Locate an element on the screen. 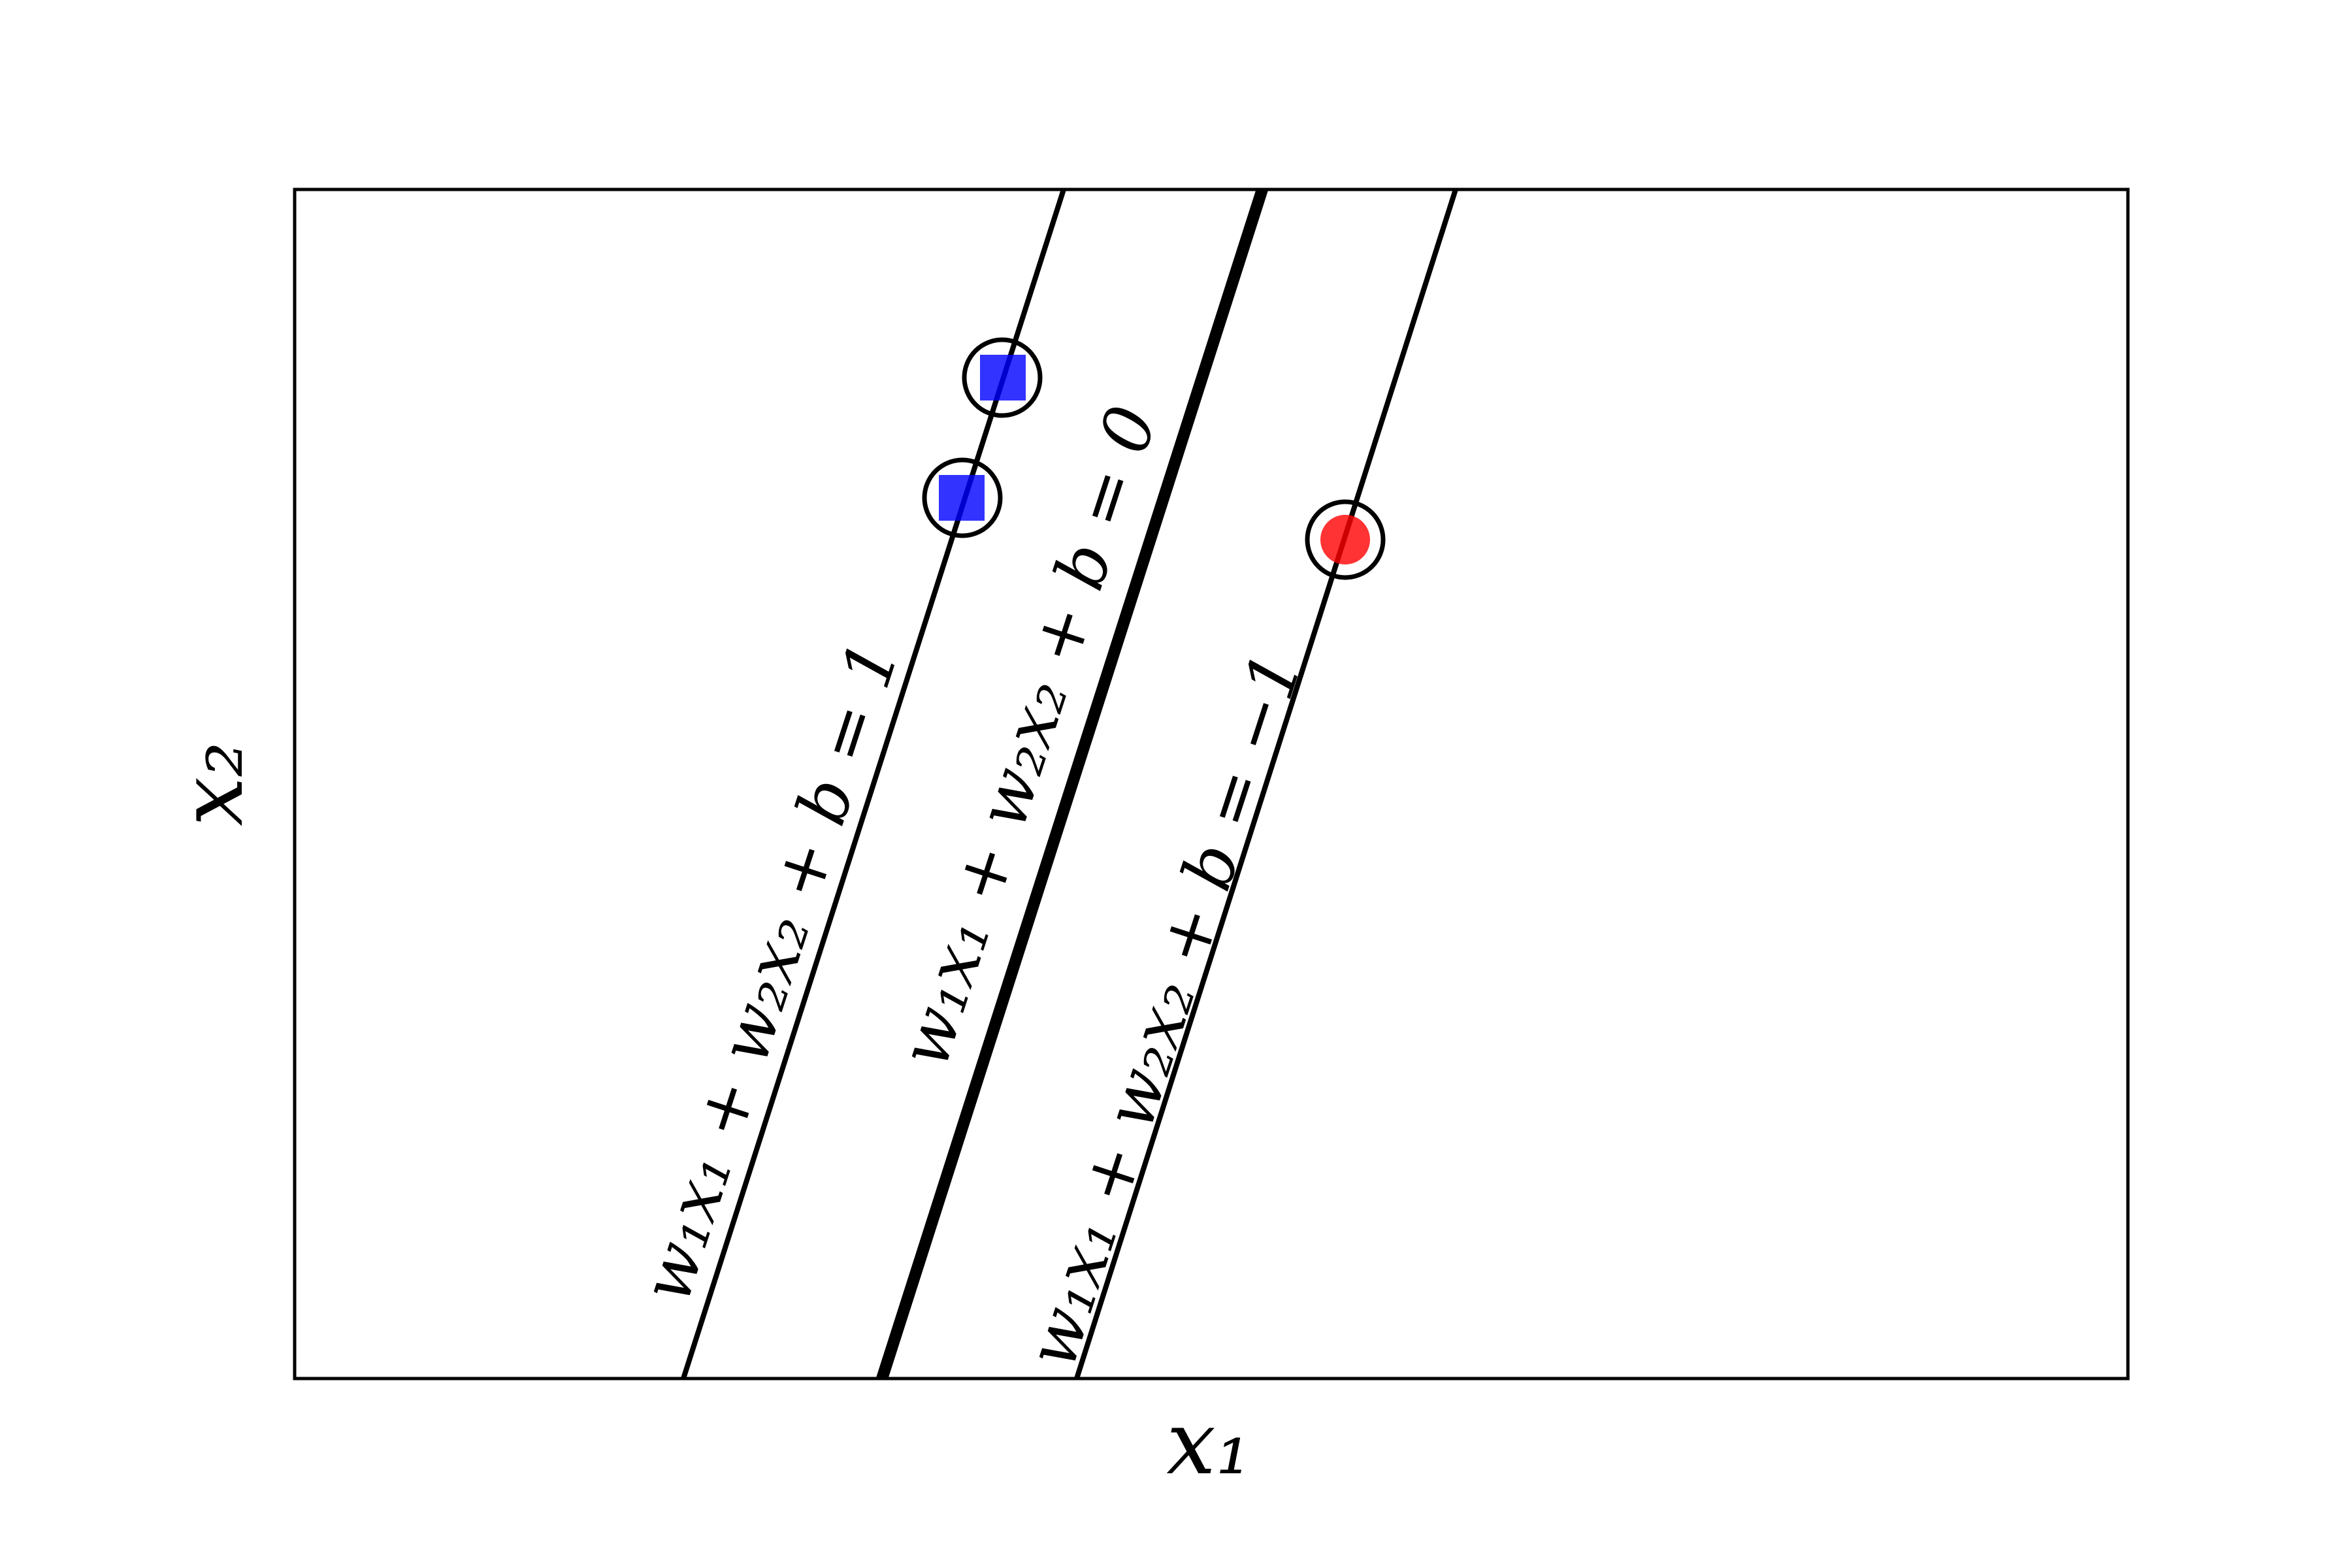 This screenshot has height=1568, width=2352. decision-boundary-label: w₁x₁ + w₂x₂ + b = 0 is located at coordinates (1028, 737).